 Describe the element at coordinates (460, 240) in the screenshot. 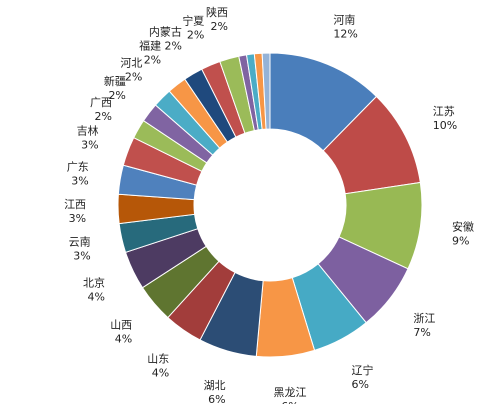

I see `slice-value-label: 9%` at that location.